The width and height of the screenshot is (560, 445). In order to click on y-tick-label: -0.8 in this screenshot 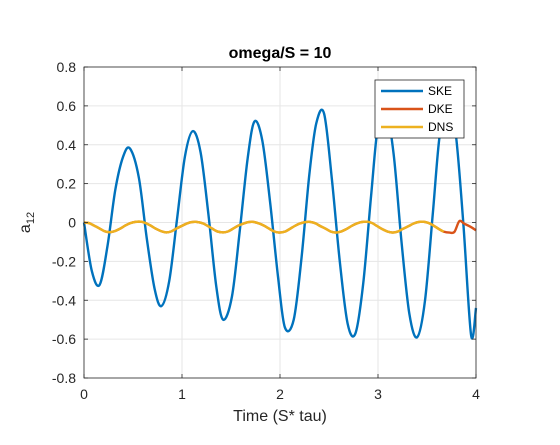, I will do `click(64, 378)`.